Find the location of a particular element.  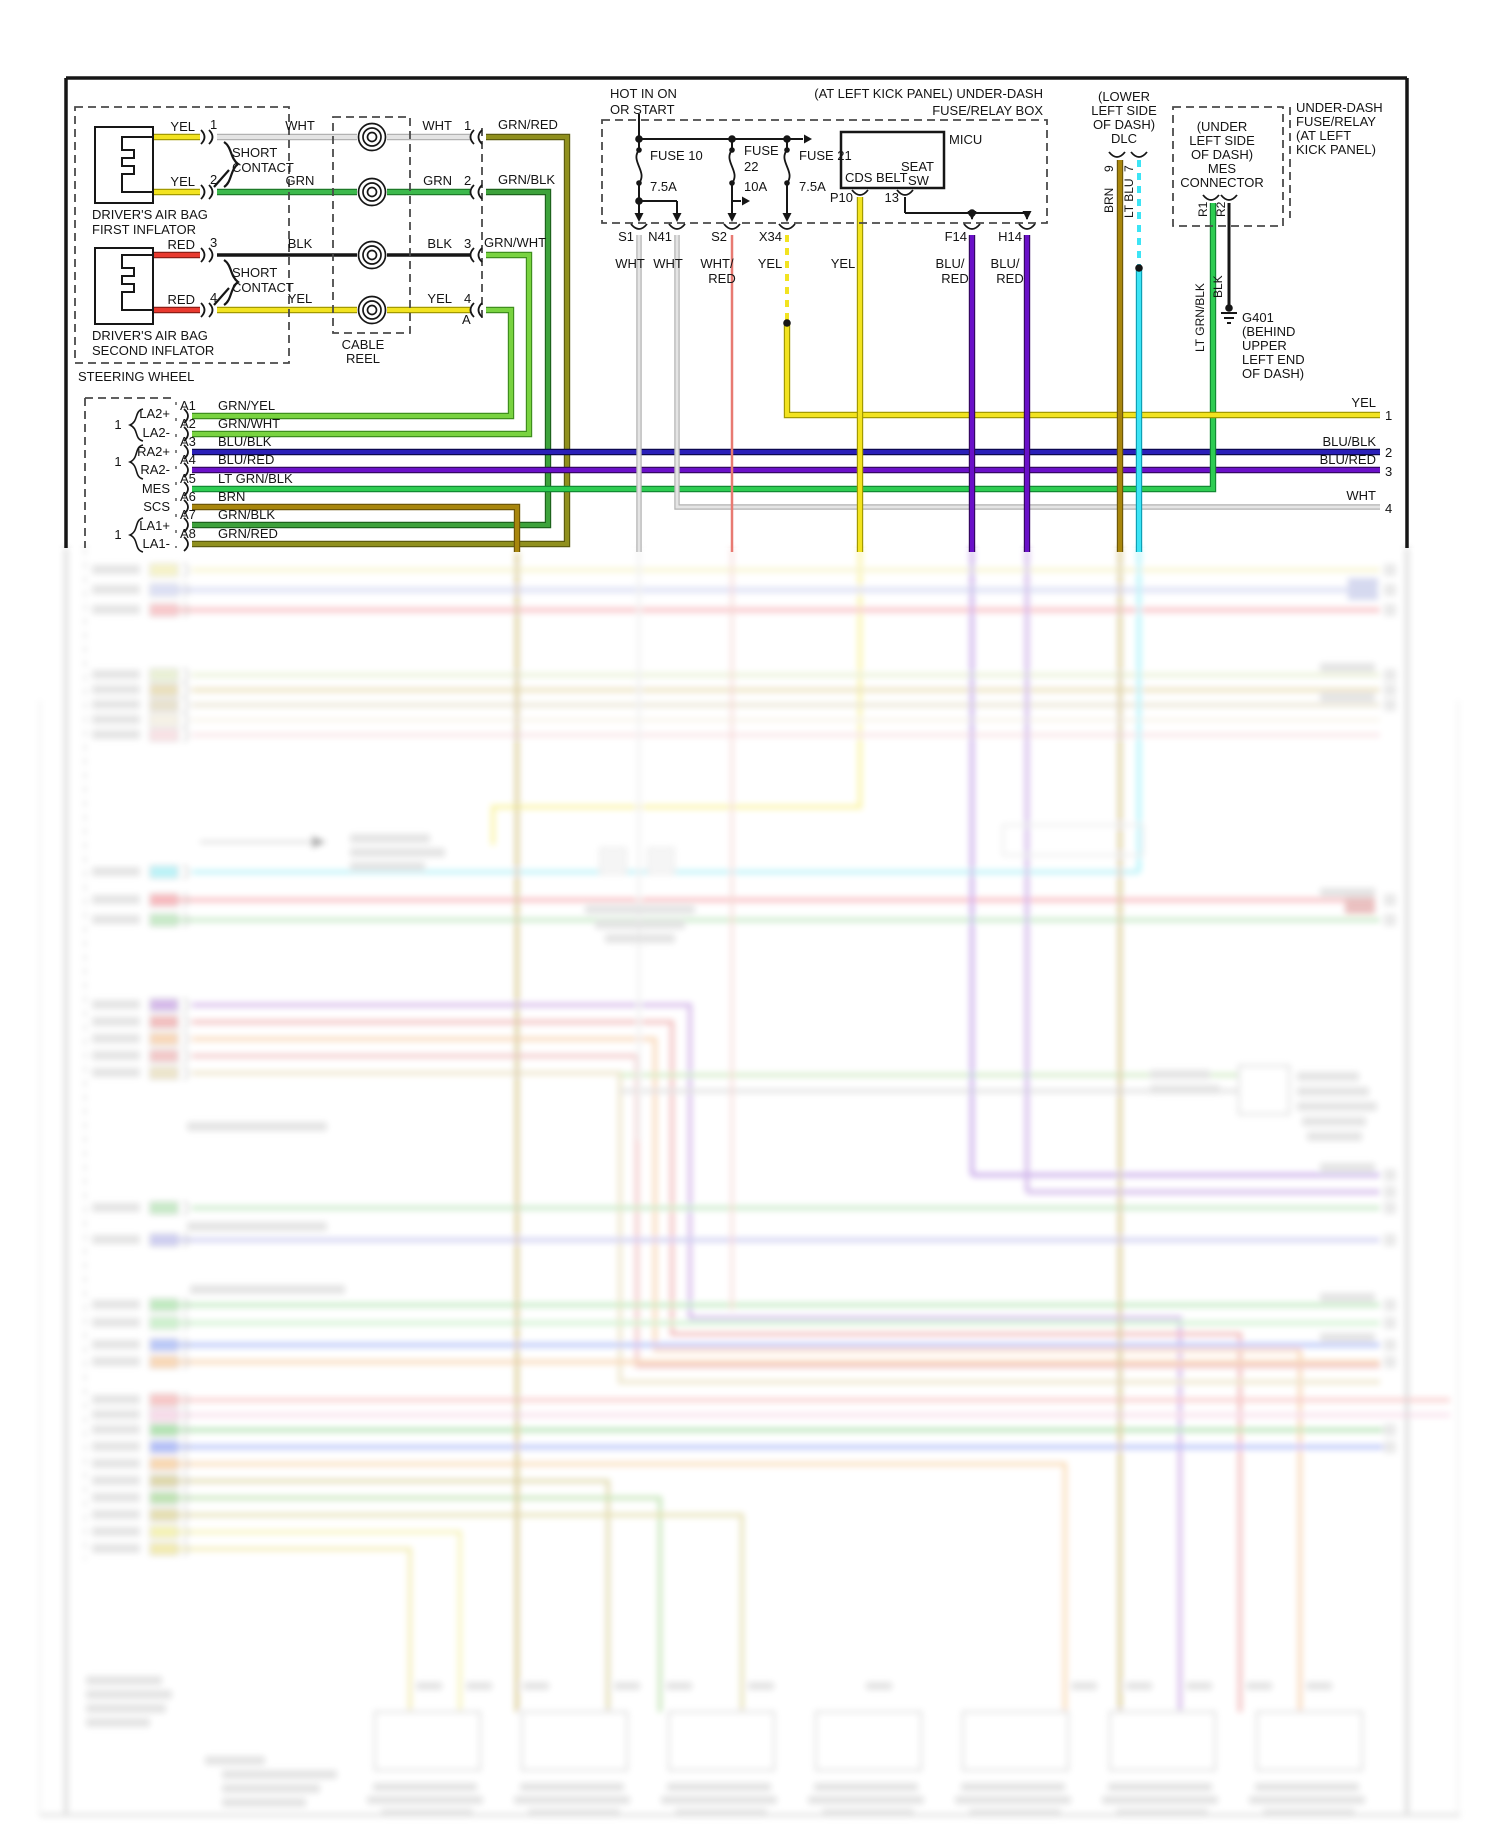

underdash-label: KICK PANEL) is located at coordinates (1336, 149).